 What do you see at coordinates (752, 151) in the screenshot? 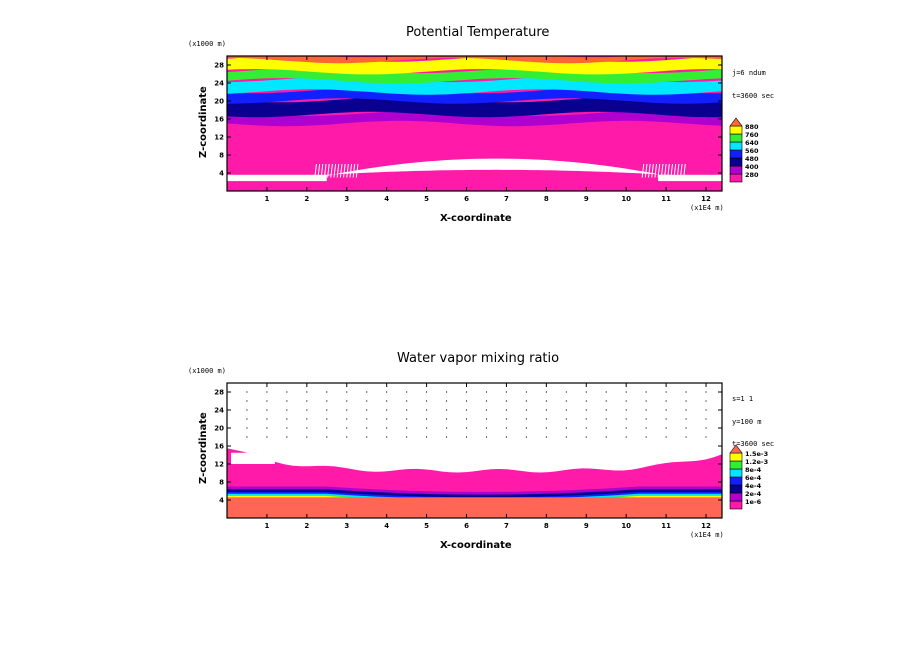
I see `legend-label: 560` at bounding box center [752, 151].